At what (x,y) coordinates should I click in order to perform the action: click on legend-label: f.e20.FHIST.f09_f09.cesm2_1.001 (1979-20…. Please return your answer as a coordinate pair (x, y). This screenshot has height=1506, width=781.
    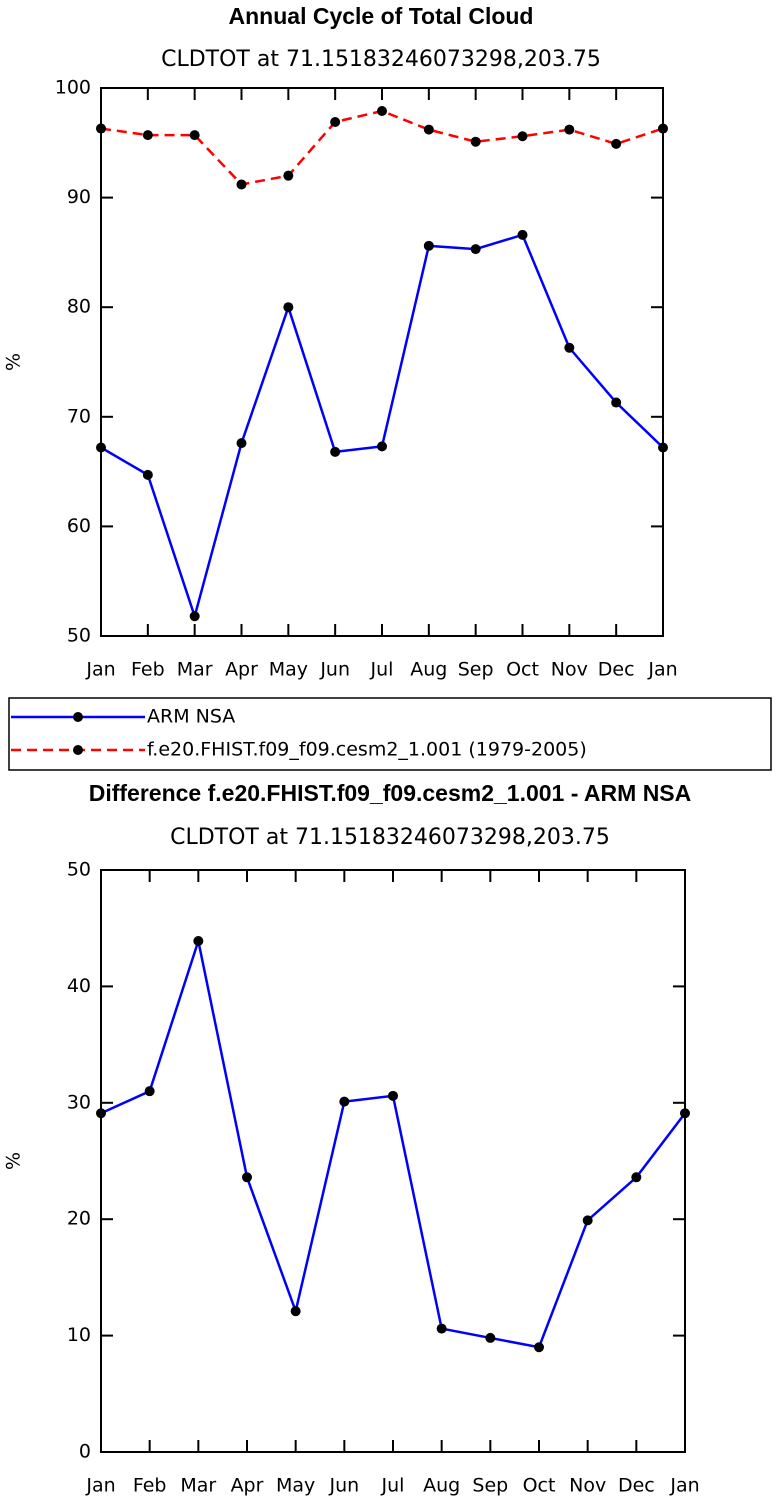
    Looking at the image, I should click on (367, 750).